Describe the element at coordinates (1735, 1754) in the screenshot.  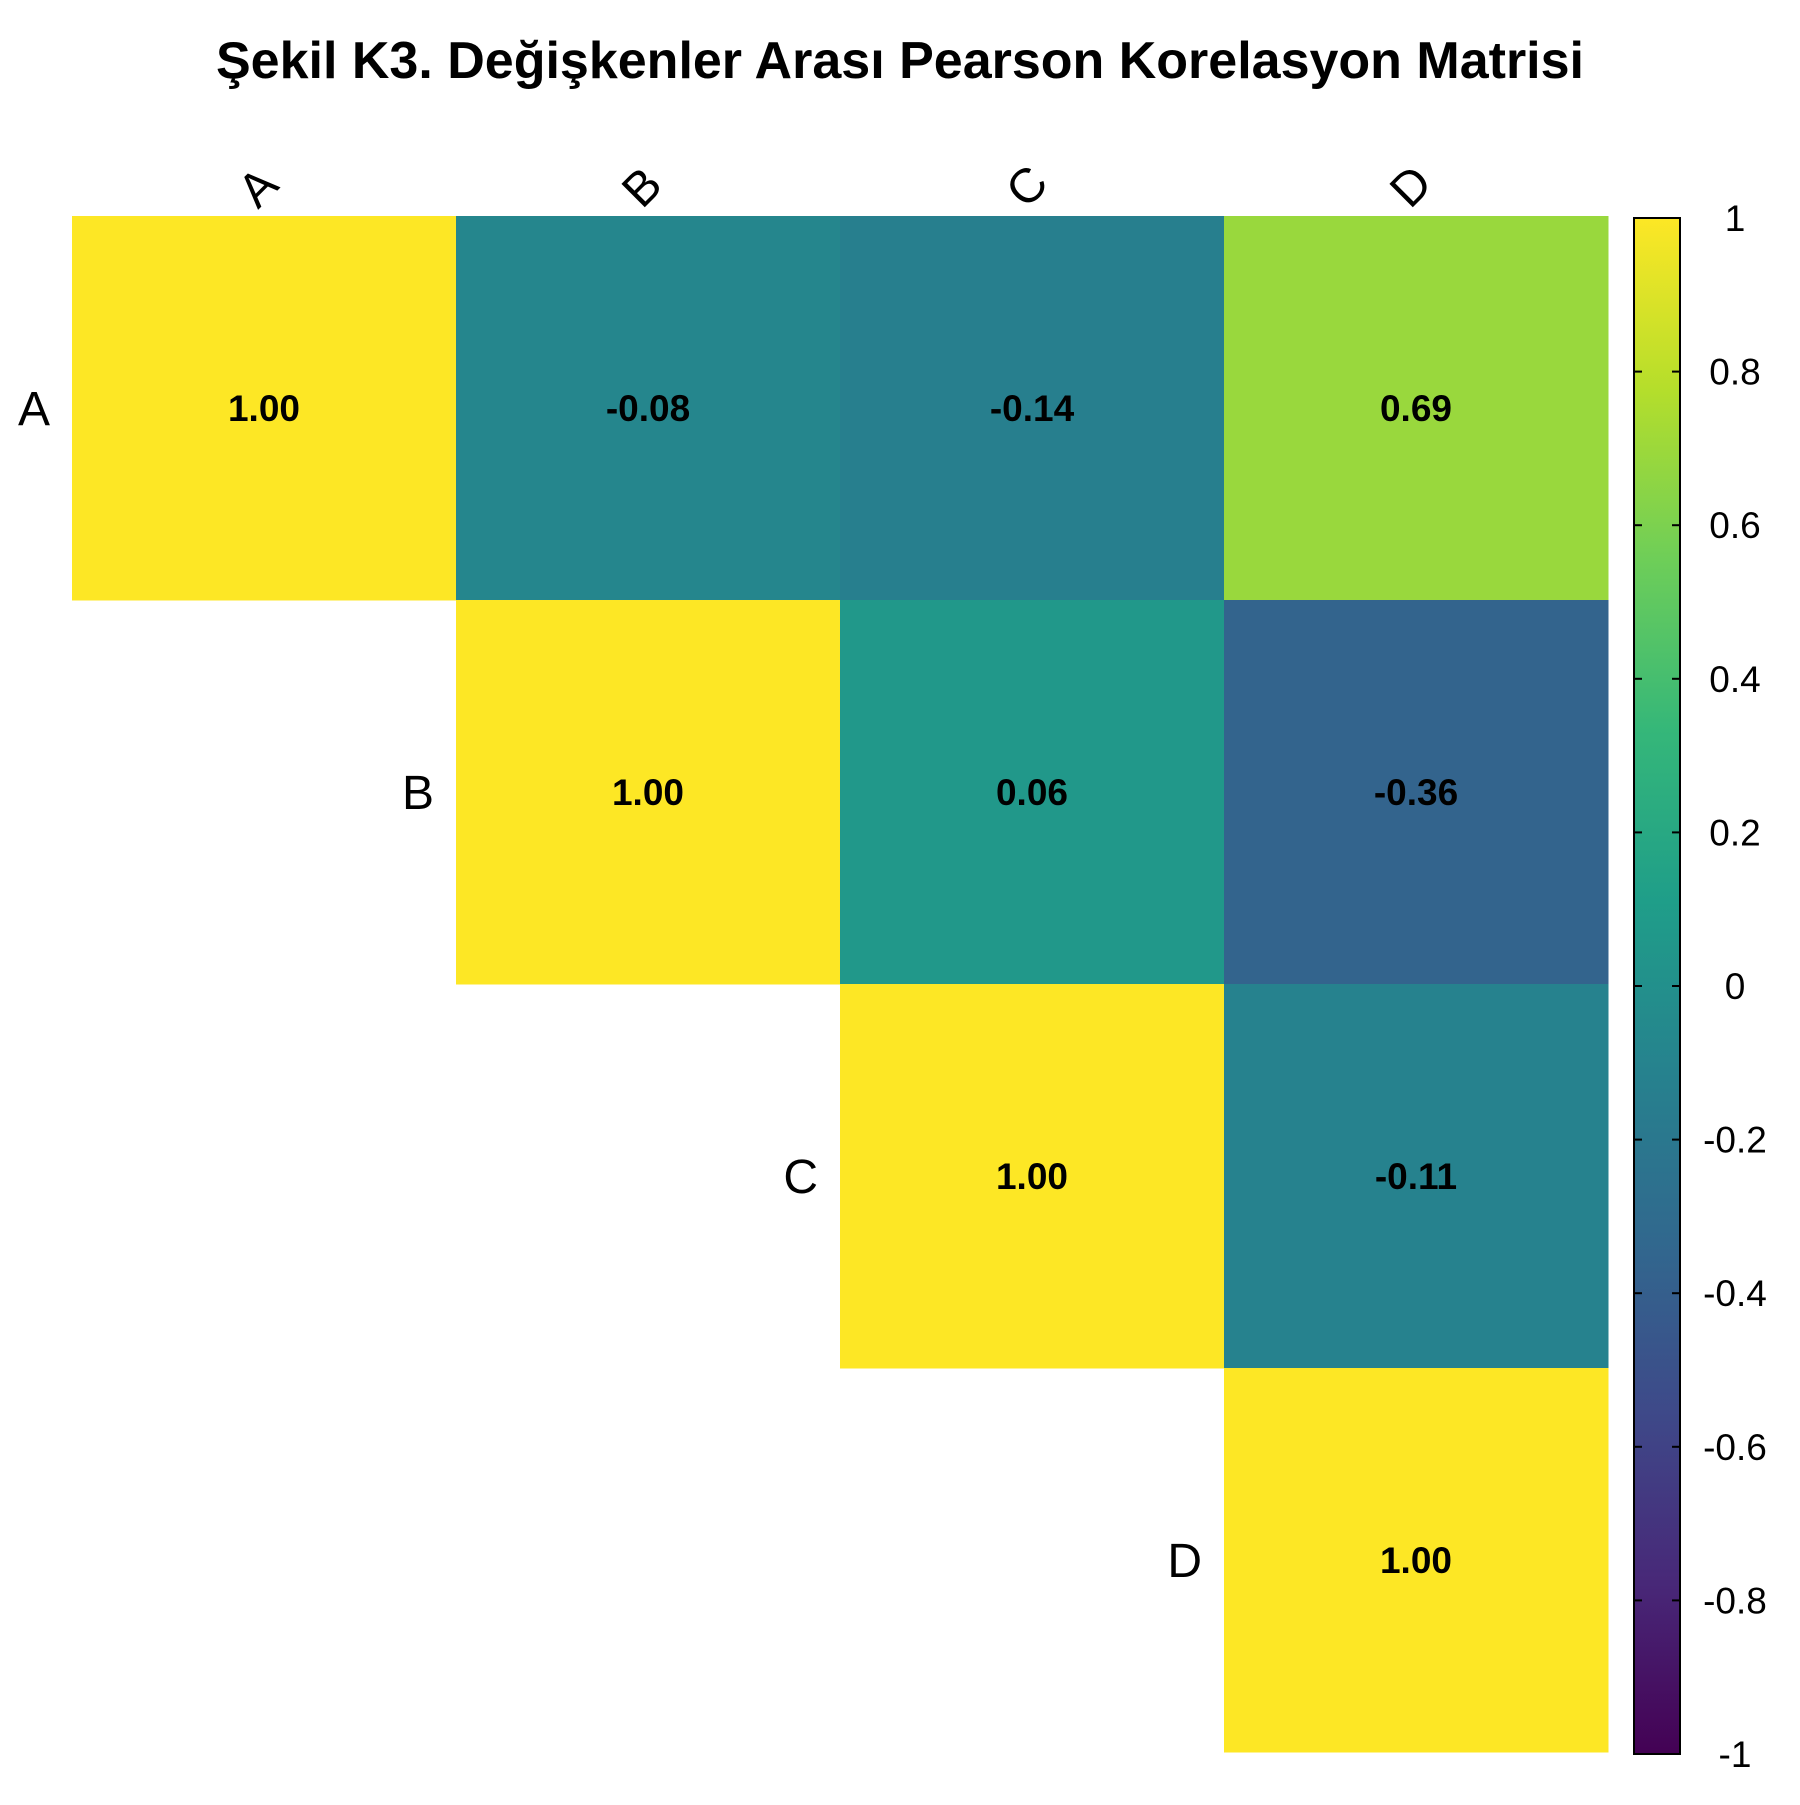
I see `colorbar-tick-label: -1` at that location.